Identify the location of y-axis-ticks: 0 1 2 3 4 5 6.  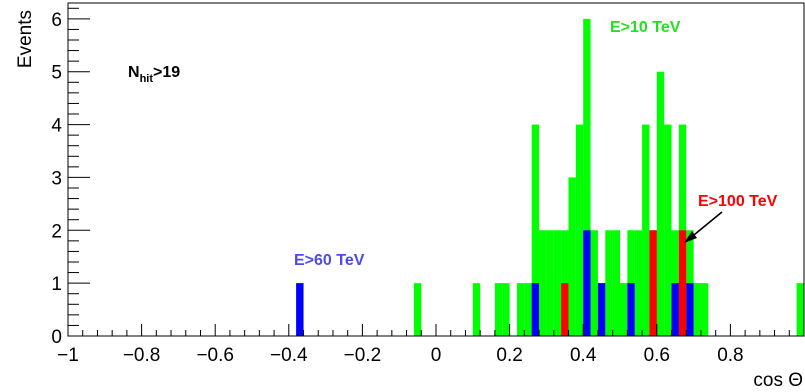
(70, 177).